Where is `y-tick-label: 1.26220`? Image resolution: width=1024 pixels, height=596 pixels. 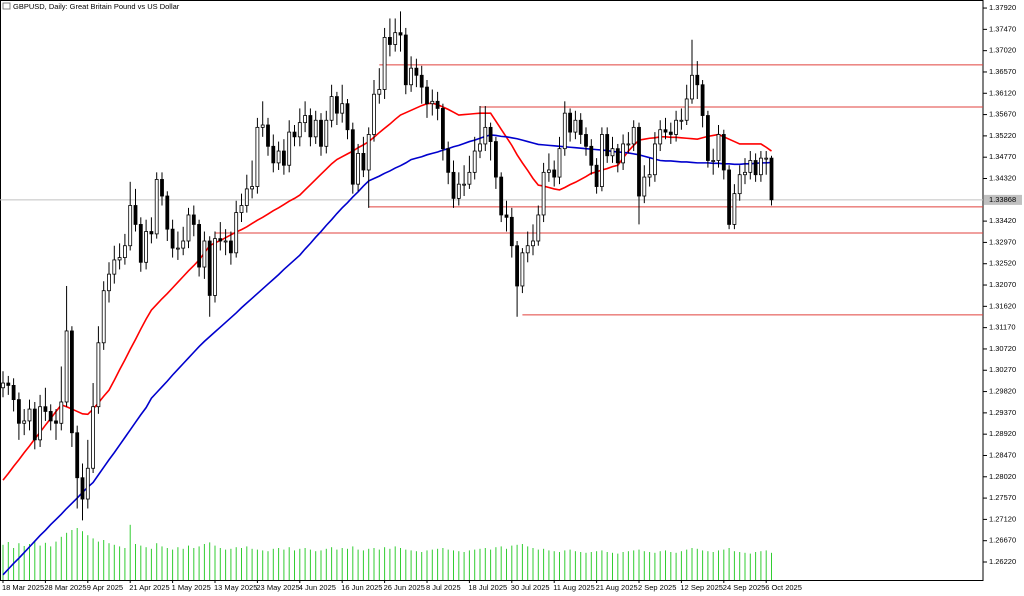 y-tick-label: 1.26220 is located at coordinates (1002, 561).